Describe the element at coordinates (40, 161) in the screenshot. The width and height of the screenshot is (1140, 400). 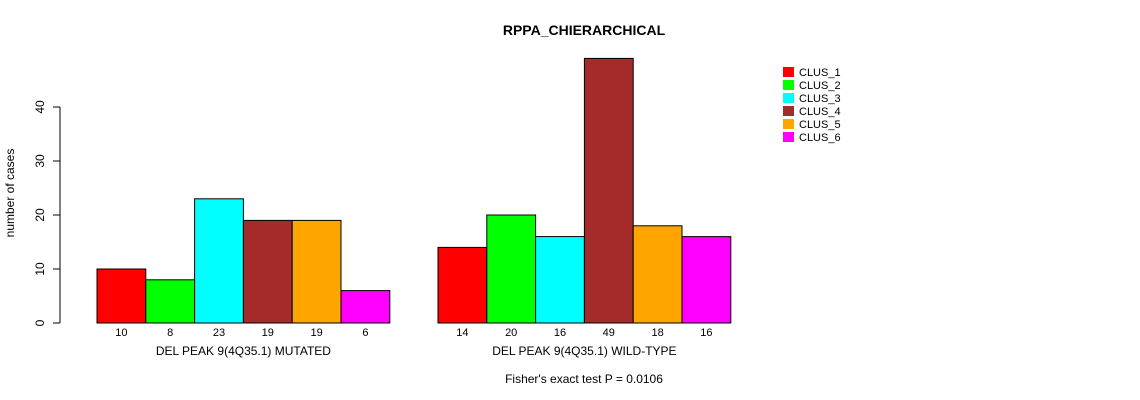
I see `y-tick-label: 30` at that location.